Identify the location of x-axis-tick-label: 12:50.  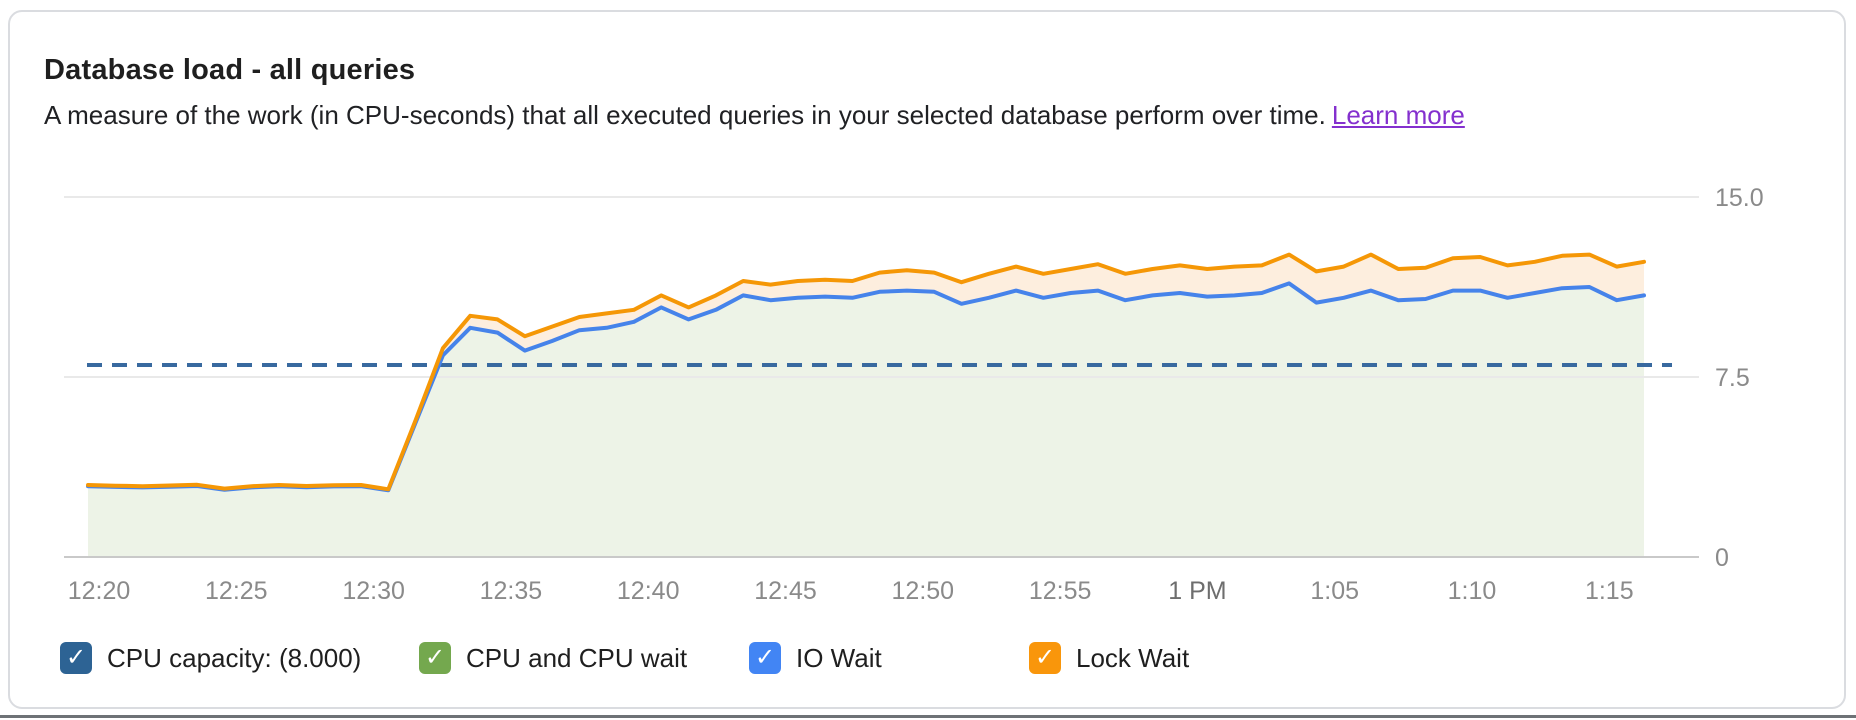
(923, 591).